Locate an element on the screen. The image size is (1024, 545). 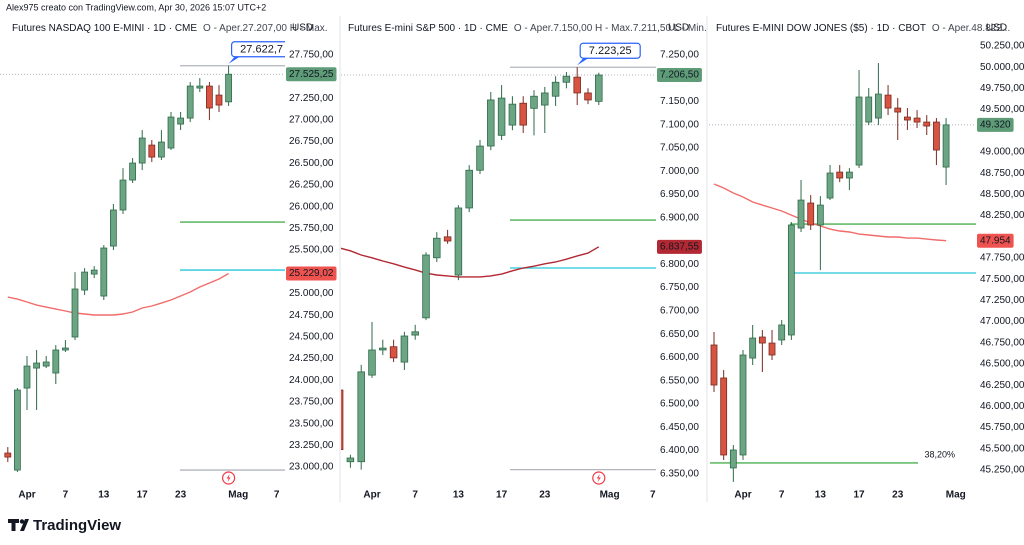
x-tick-label: 23 is located at coordinates (898, 495).